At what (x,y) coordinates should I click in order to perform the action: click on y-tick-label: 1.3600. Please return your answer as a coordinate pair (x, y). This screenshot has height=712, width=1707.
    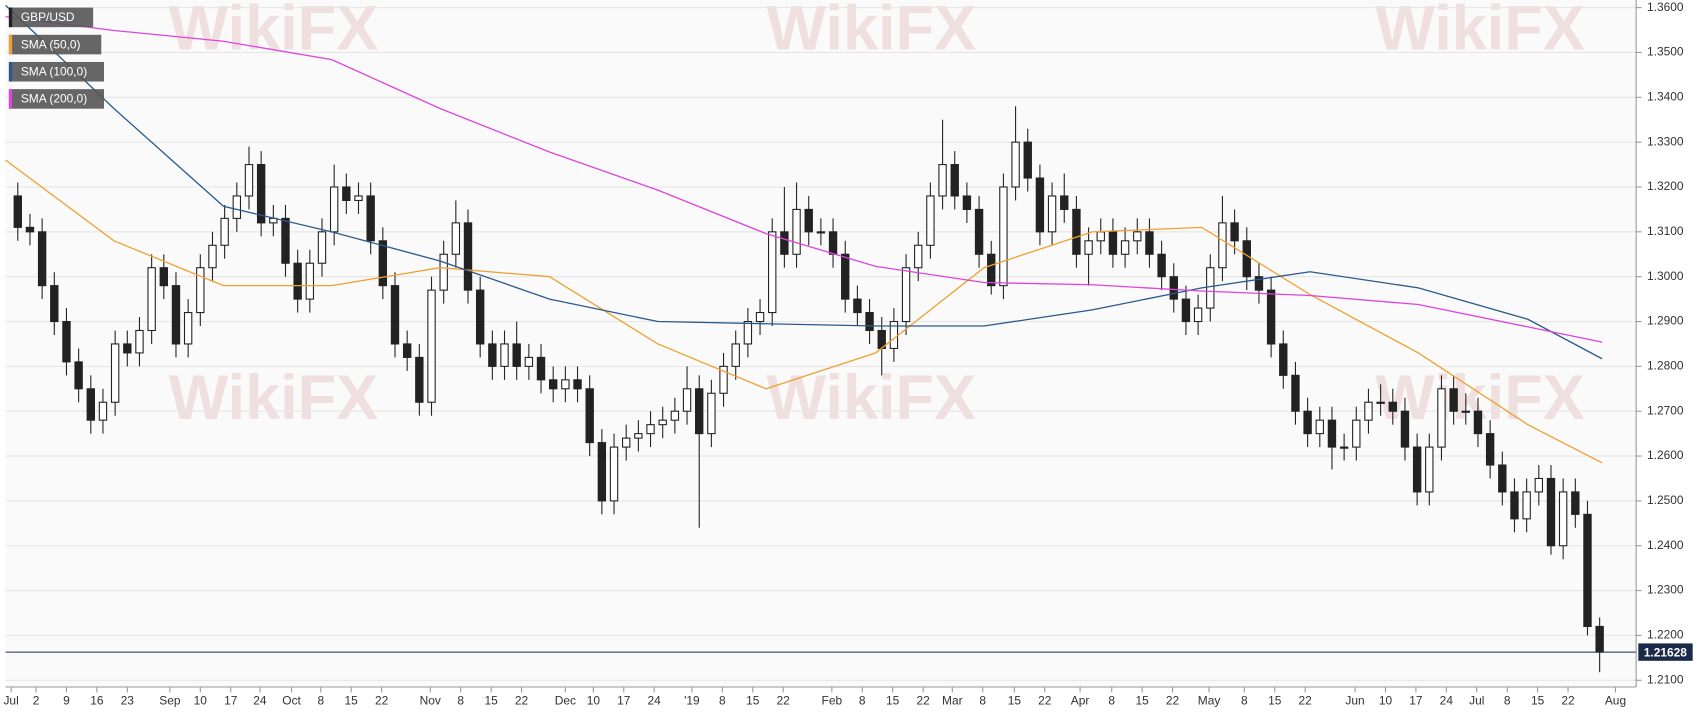
    Looking at the image, I should click on (1665, 7).